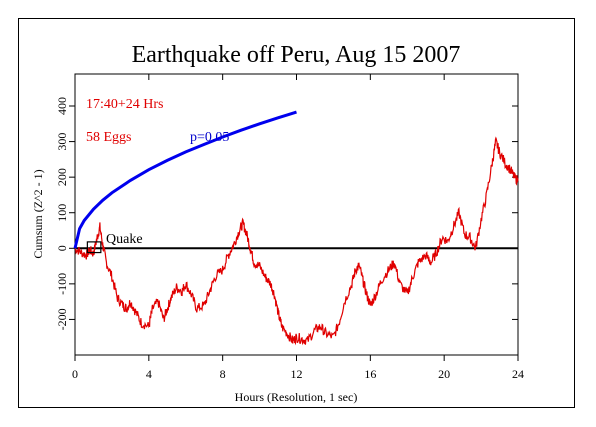 The image size is (596, 427). Describe the element at coordinates (149, 374) in the screenshot. I see `x-tick-label: 4` at that location.